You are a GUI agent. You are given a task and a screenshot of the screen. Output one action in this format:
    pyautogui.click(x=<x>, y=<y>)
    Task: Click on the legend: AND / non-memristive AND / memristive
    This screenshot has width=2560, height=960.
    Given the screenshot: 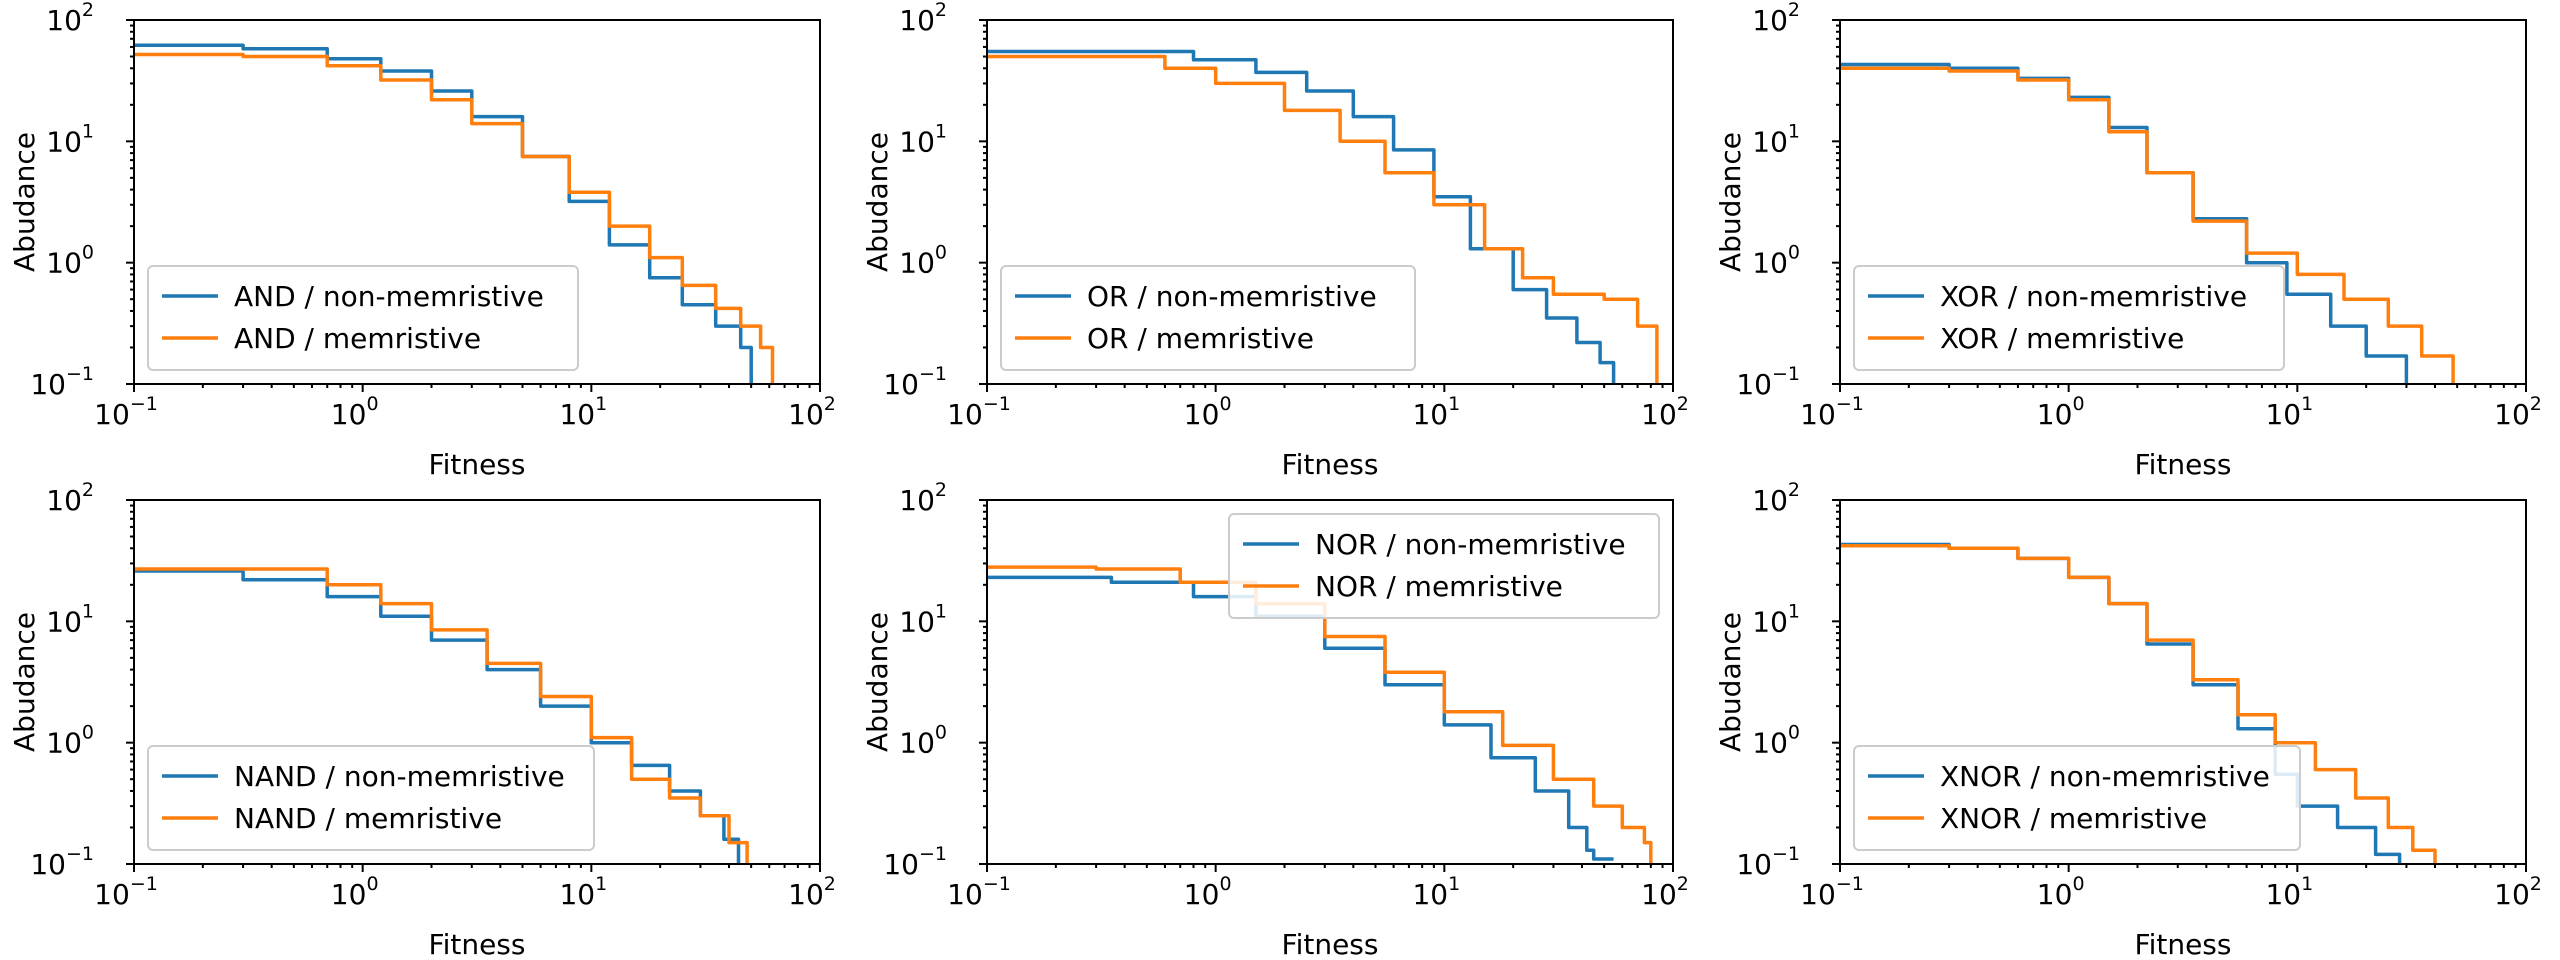 What is the action you would take?
    pyautogui.click(x=363, y=318)
    